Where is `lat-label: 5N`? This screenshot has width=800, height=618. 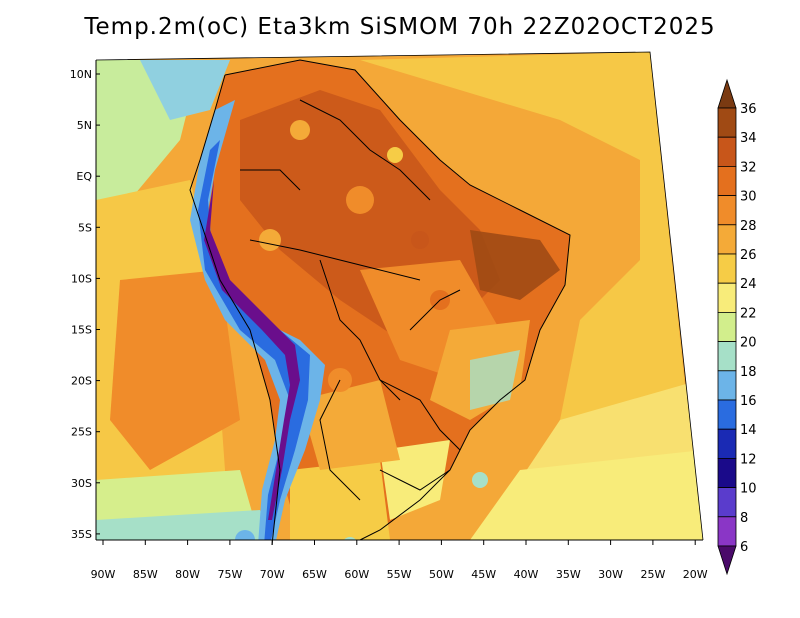 lat-label: 5N is located at coordinates (84, 125).